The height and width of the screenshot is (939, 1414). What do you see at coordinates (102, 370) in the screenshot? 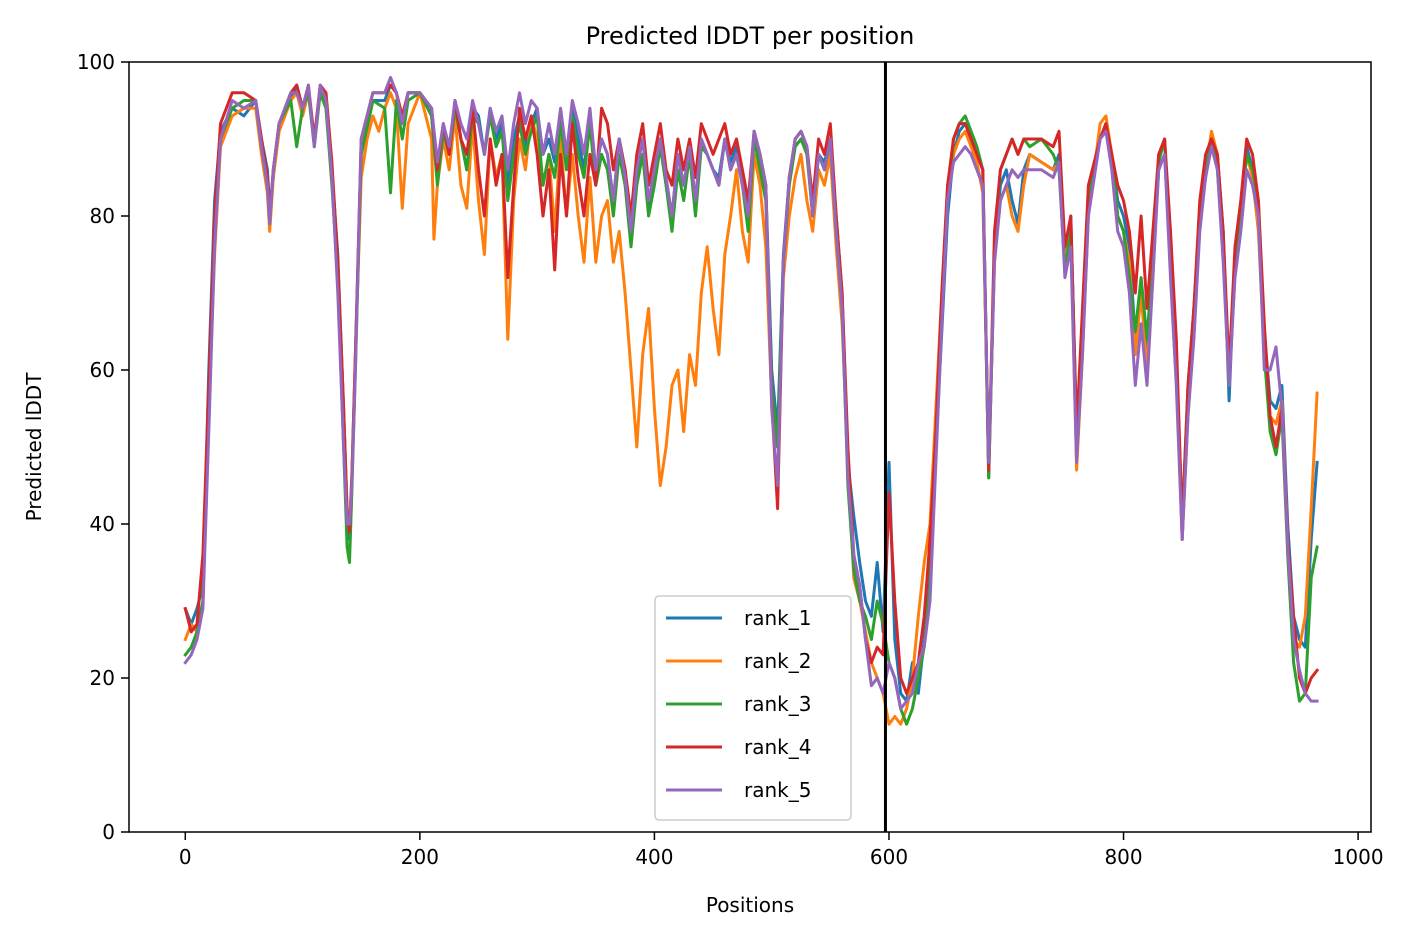
I see `y-tick-label: 60` at bounding box center [102, 370].